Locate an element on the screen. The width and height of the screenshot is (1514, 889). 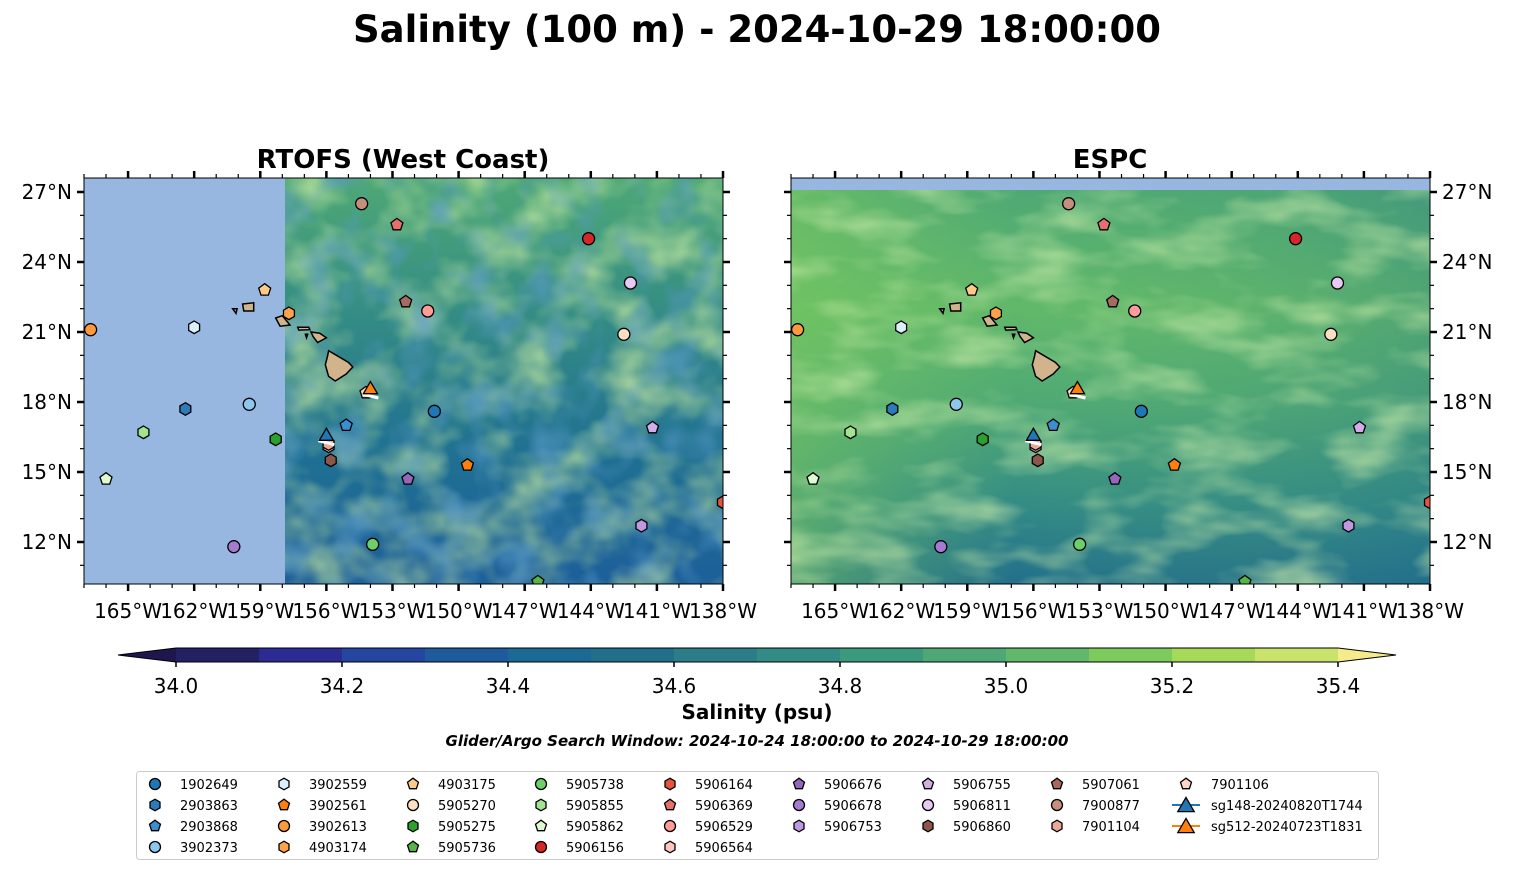
marker-sg512-20240723T1831 is located at coordinates (370, 387).